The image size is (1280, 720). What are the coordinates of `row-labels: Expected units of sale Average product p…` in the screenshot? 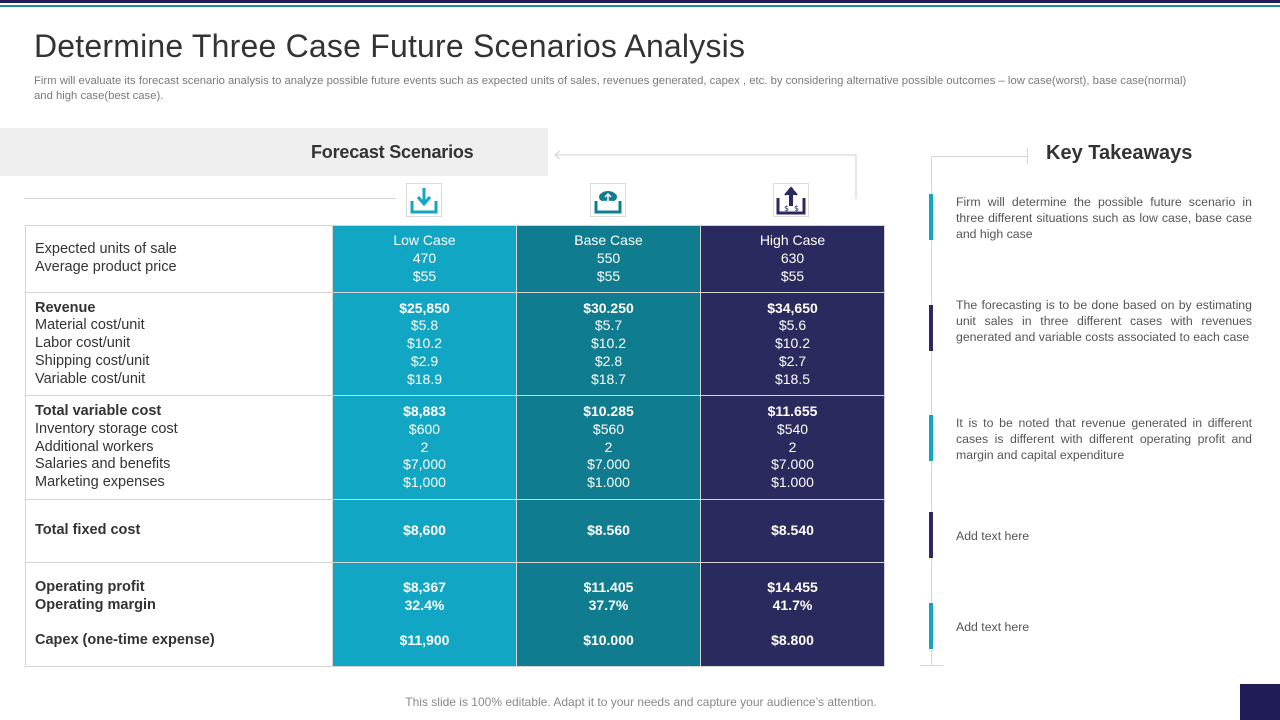 It's located at (179, 259).